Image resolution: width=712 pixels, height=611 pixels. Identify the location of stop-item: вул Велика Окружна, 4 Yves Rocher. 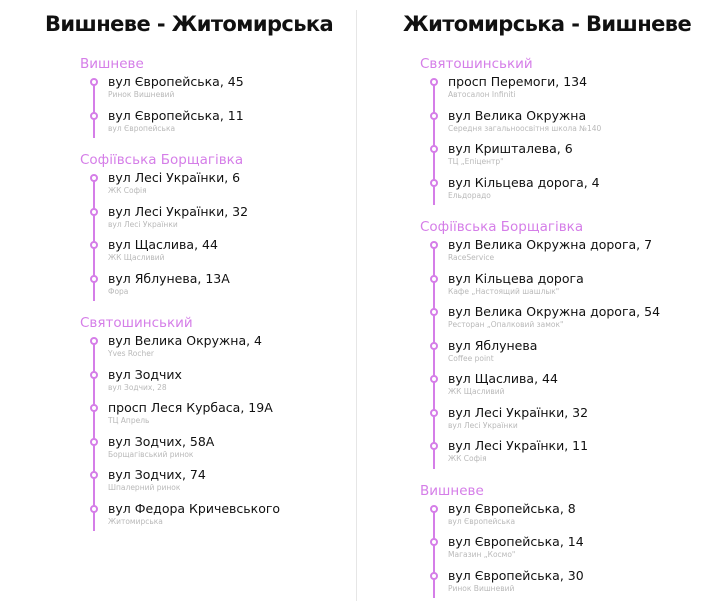
(185, 349).